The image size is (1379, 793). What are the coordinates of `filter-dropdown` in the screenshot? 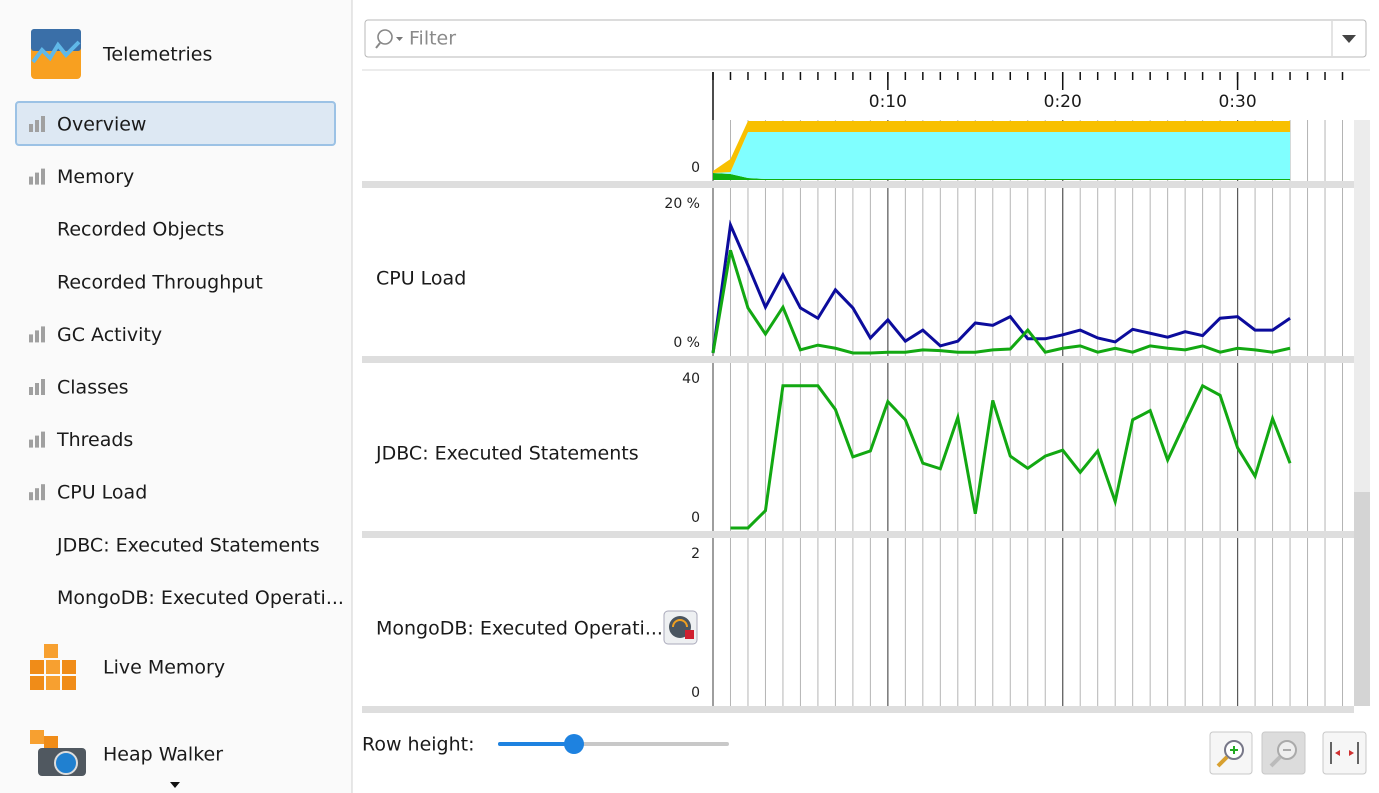 It's located at (1349, 39).